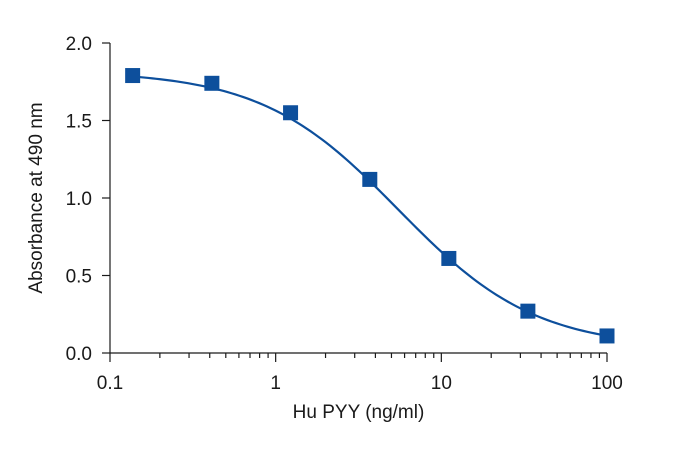 Image resolution: width=700 pixels, height=449 pixels. What do you see at coordinates (79, 122) in the screenshot?
I see `y-tick-label: 1.5` at bounding box center [79, 122].